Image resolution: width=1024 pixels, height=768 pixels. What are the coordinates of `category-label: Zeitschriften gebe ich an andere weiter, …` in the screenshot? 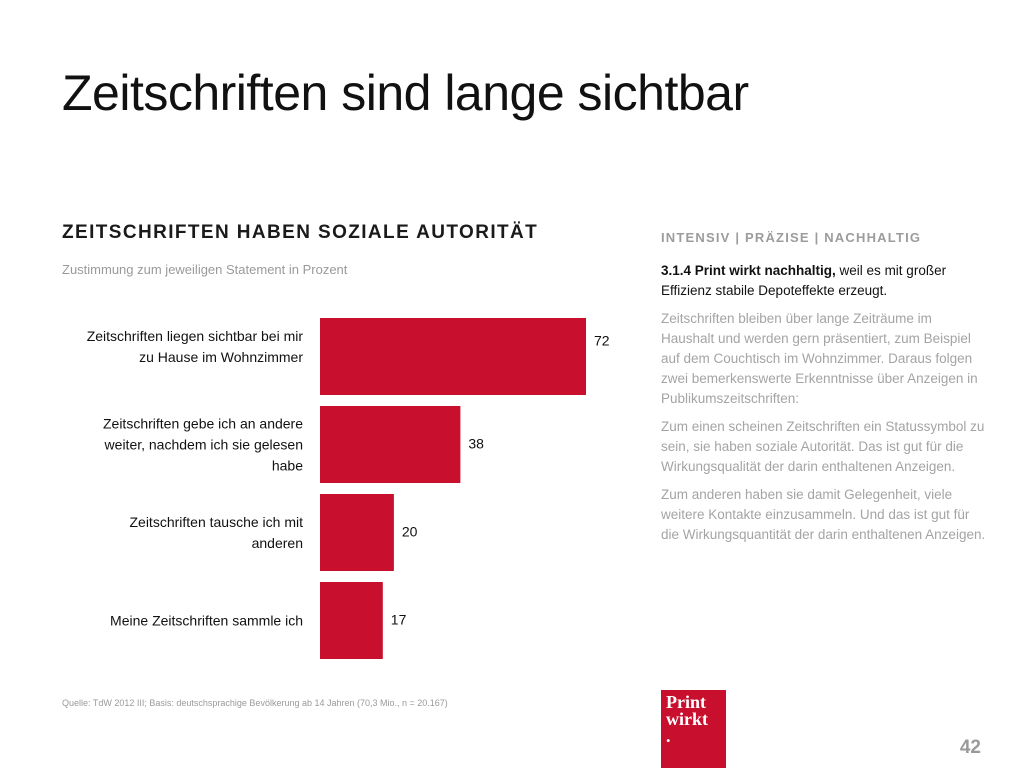 It's located at (203, 445).